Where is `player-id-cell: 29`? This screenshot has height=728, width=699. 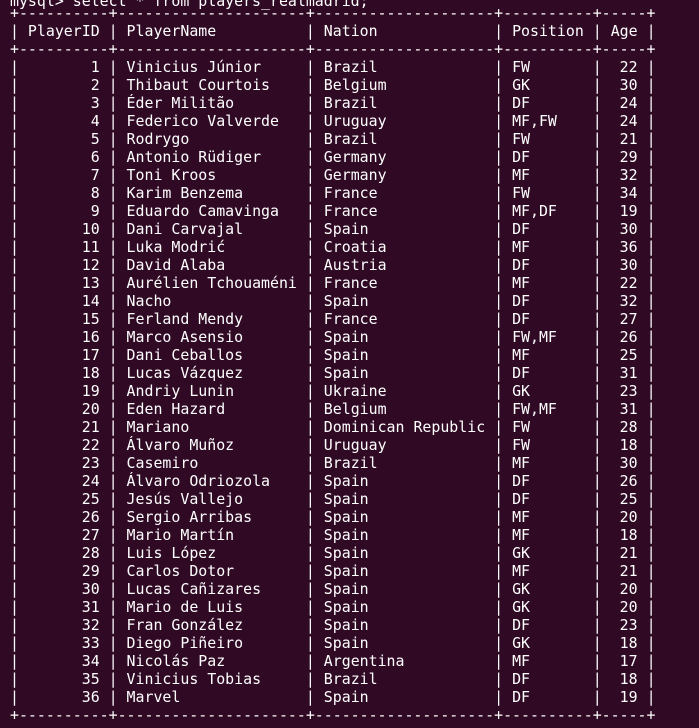
player-id-cell: 29 is located at coordinates (63, 571).